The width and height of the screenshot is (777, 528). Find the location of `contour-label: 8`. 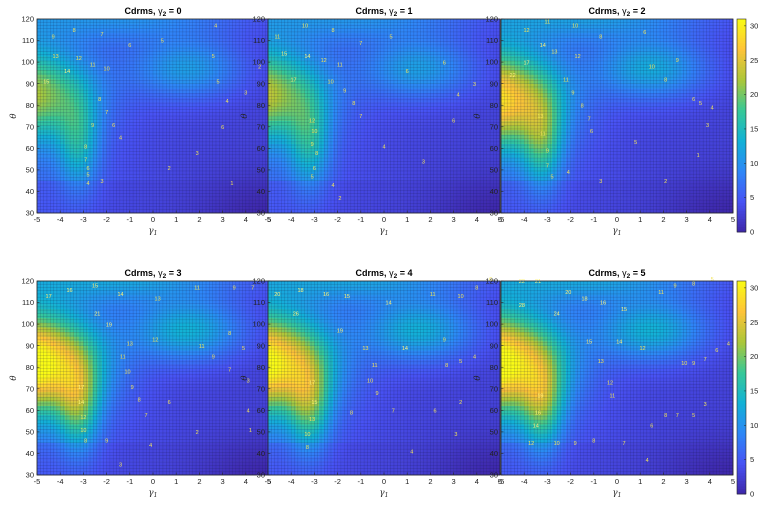

contour-label: 8 is located at coordinates (353, 104).